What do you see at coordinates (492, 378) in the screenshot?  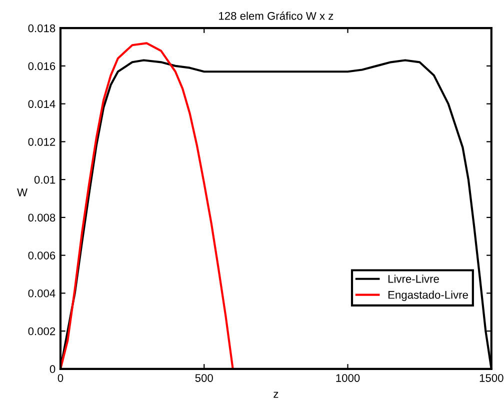 I see `x-tick-label: 1500` at bounding box center [492, 378].